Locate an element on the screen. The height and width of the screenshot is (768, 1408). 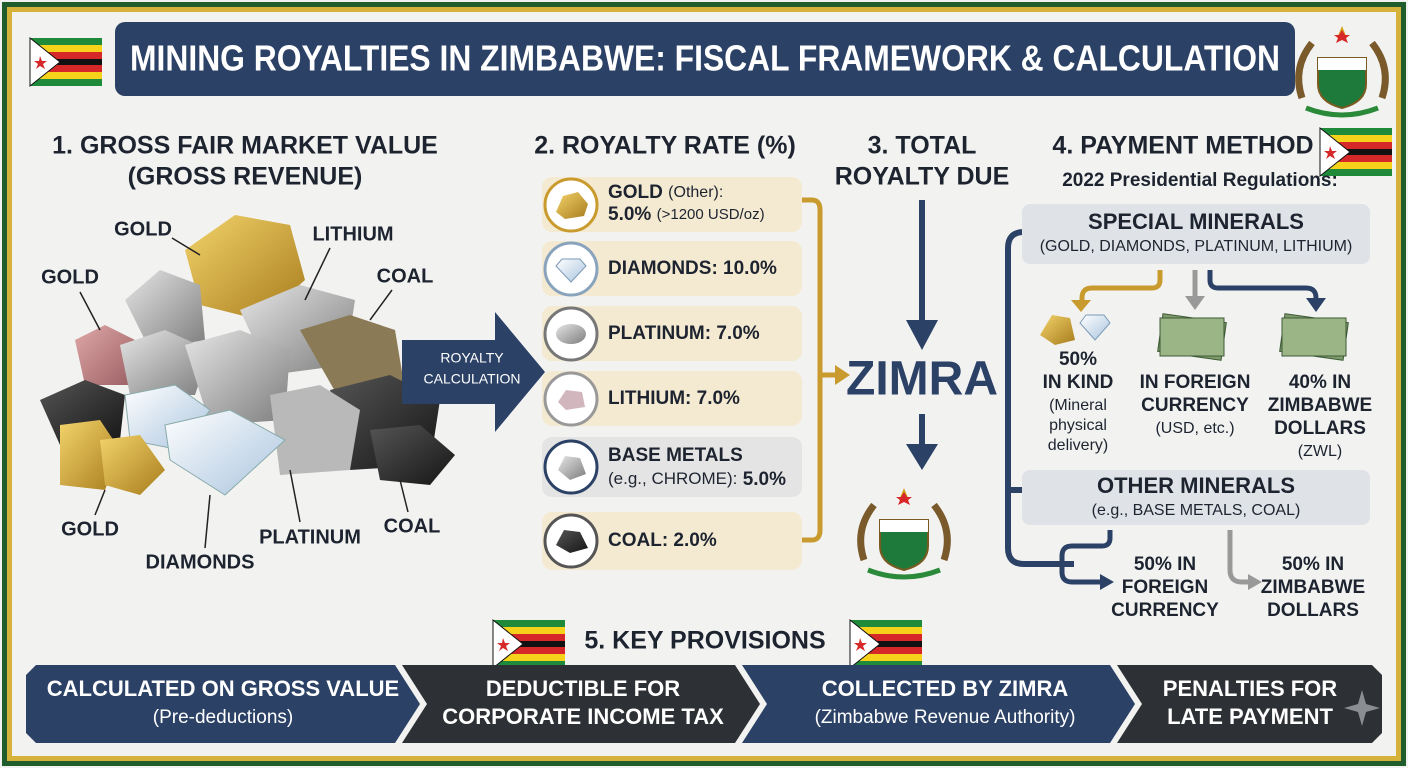
section-title: 3. TOTAL is located at coordinates (922, 146).